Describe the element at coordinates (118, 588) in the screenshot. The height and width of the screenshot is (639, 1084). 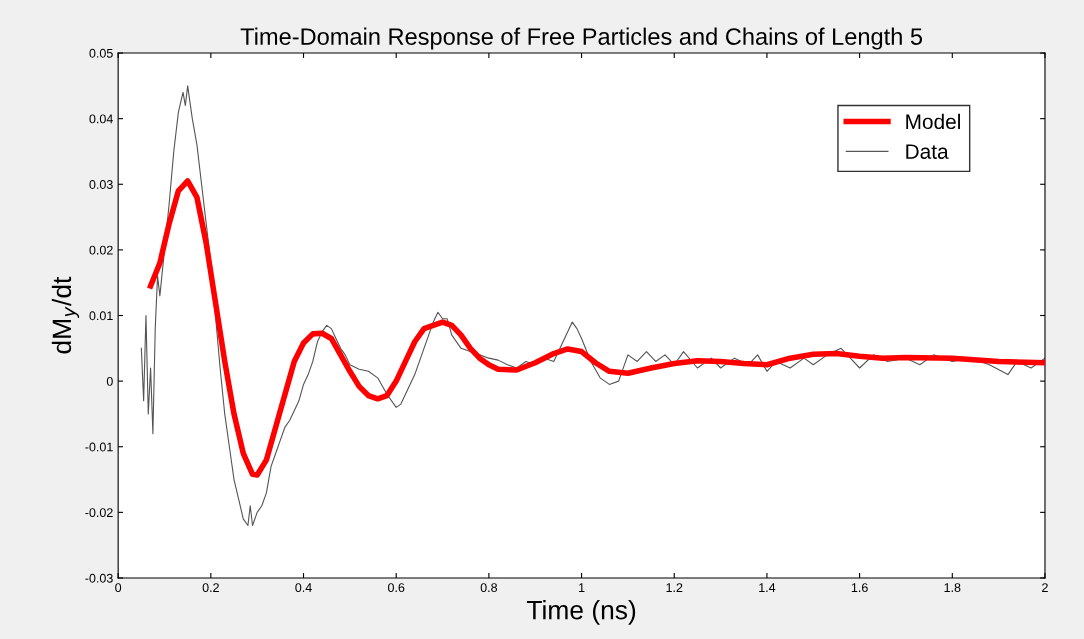
I see `x-tick-label: 0` at that location.